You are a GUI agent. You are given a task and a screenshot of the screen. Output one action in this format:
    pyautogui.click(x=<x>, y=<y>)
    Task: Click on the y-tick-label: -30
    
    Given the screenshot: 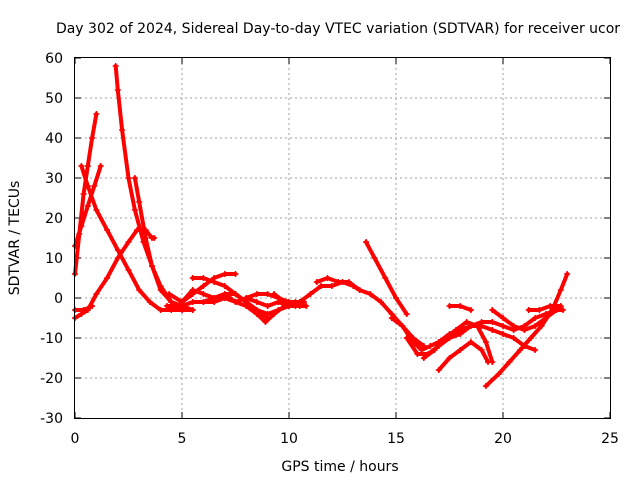 What is the action you would take?
    pyautogui.click(x=51, y=419)
    